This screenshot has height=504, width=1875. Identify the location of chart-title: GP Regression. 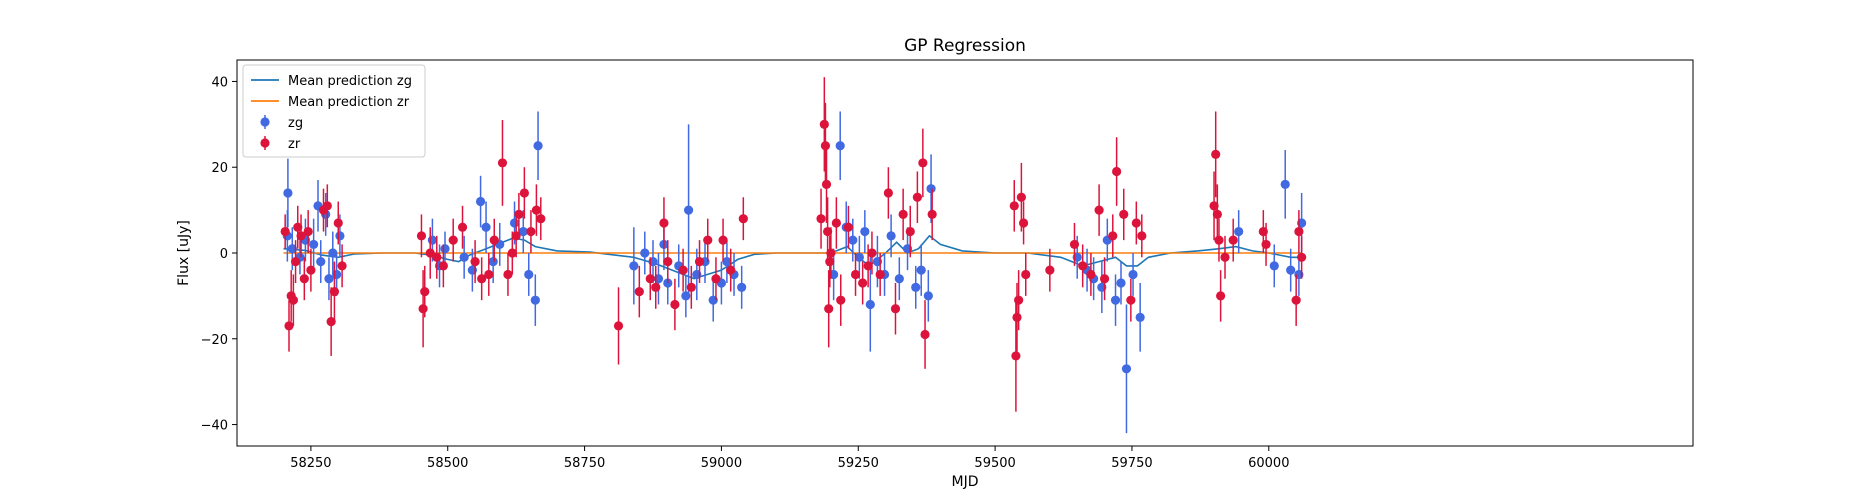
(965, 46).